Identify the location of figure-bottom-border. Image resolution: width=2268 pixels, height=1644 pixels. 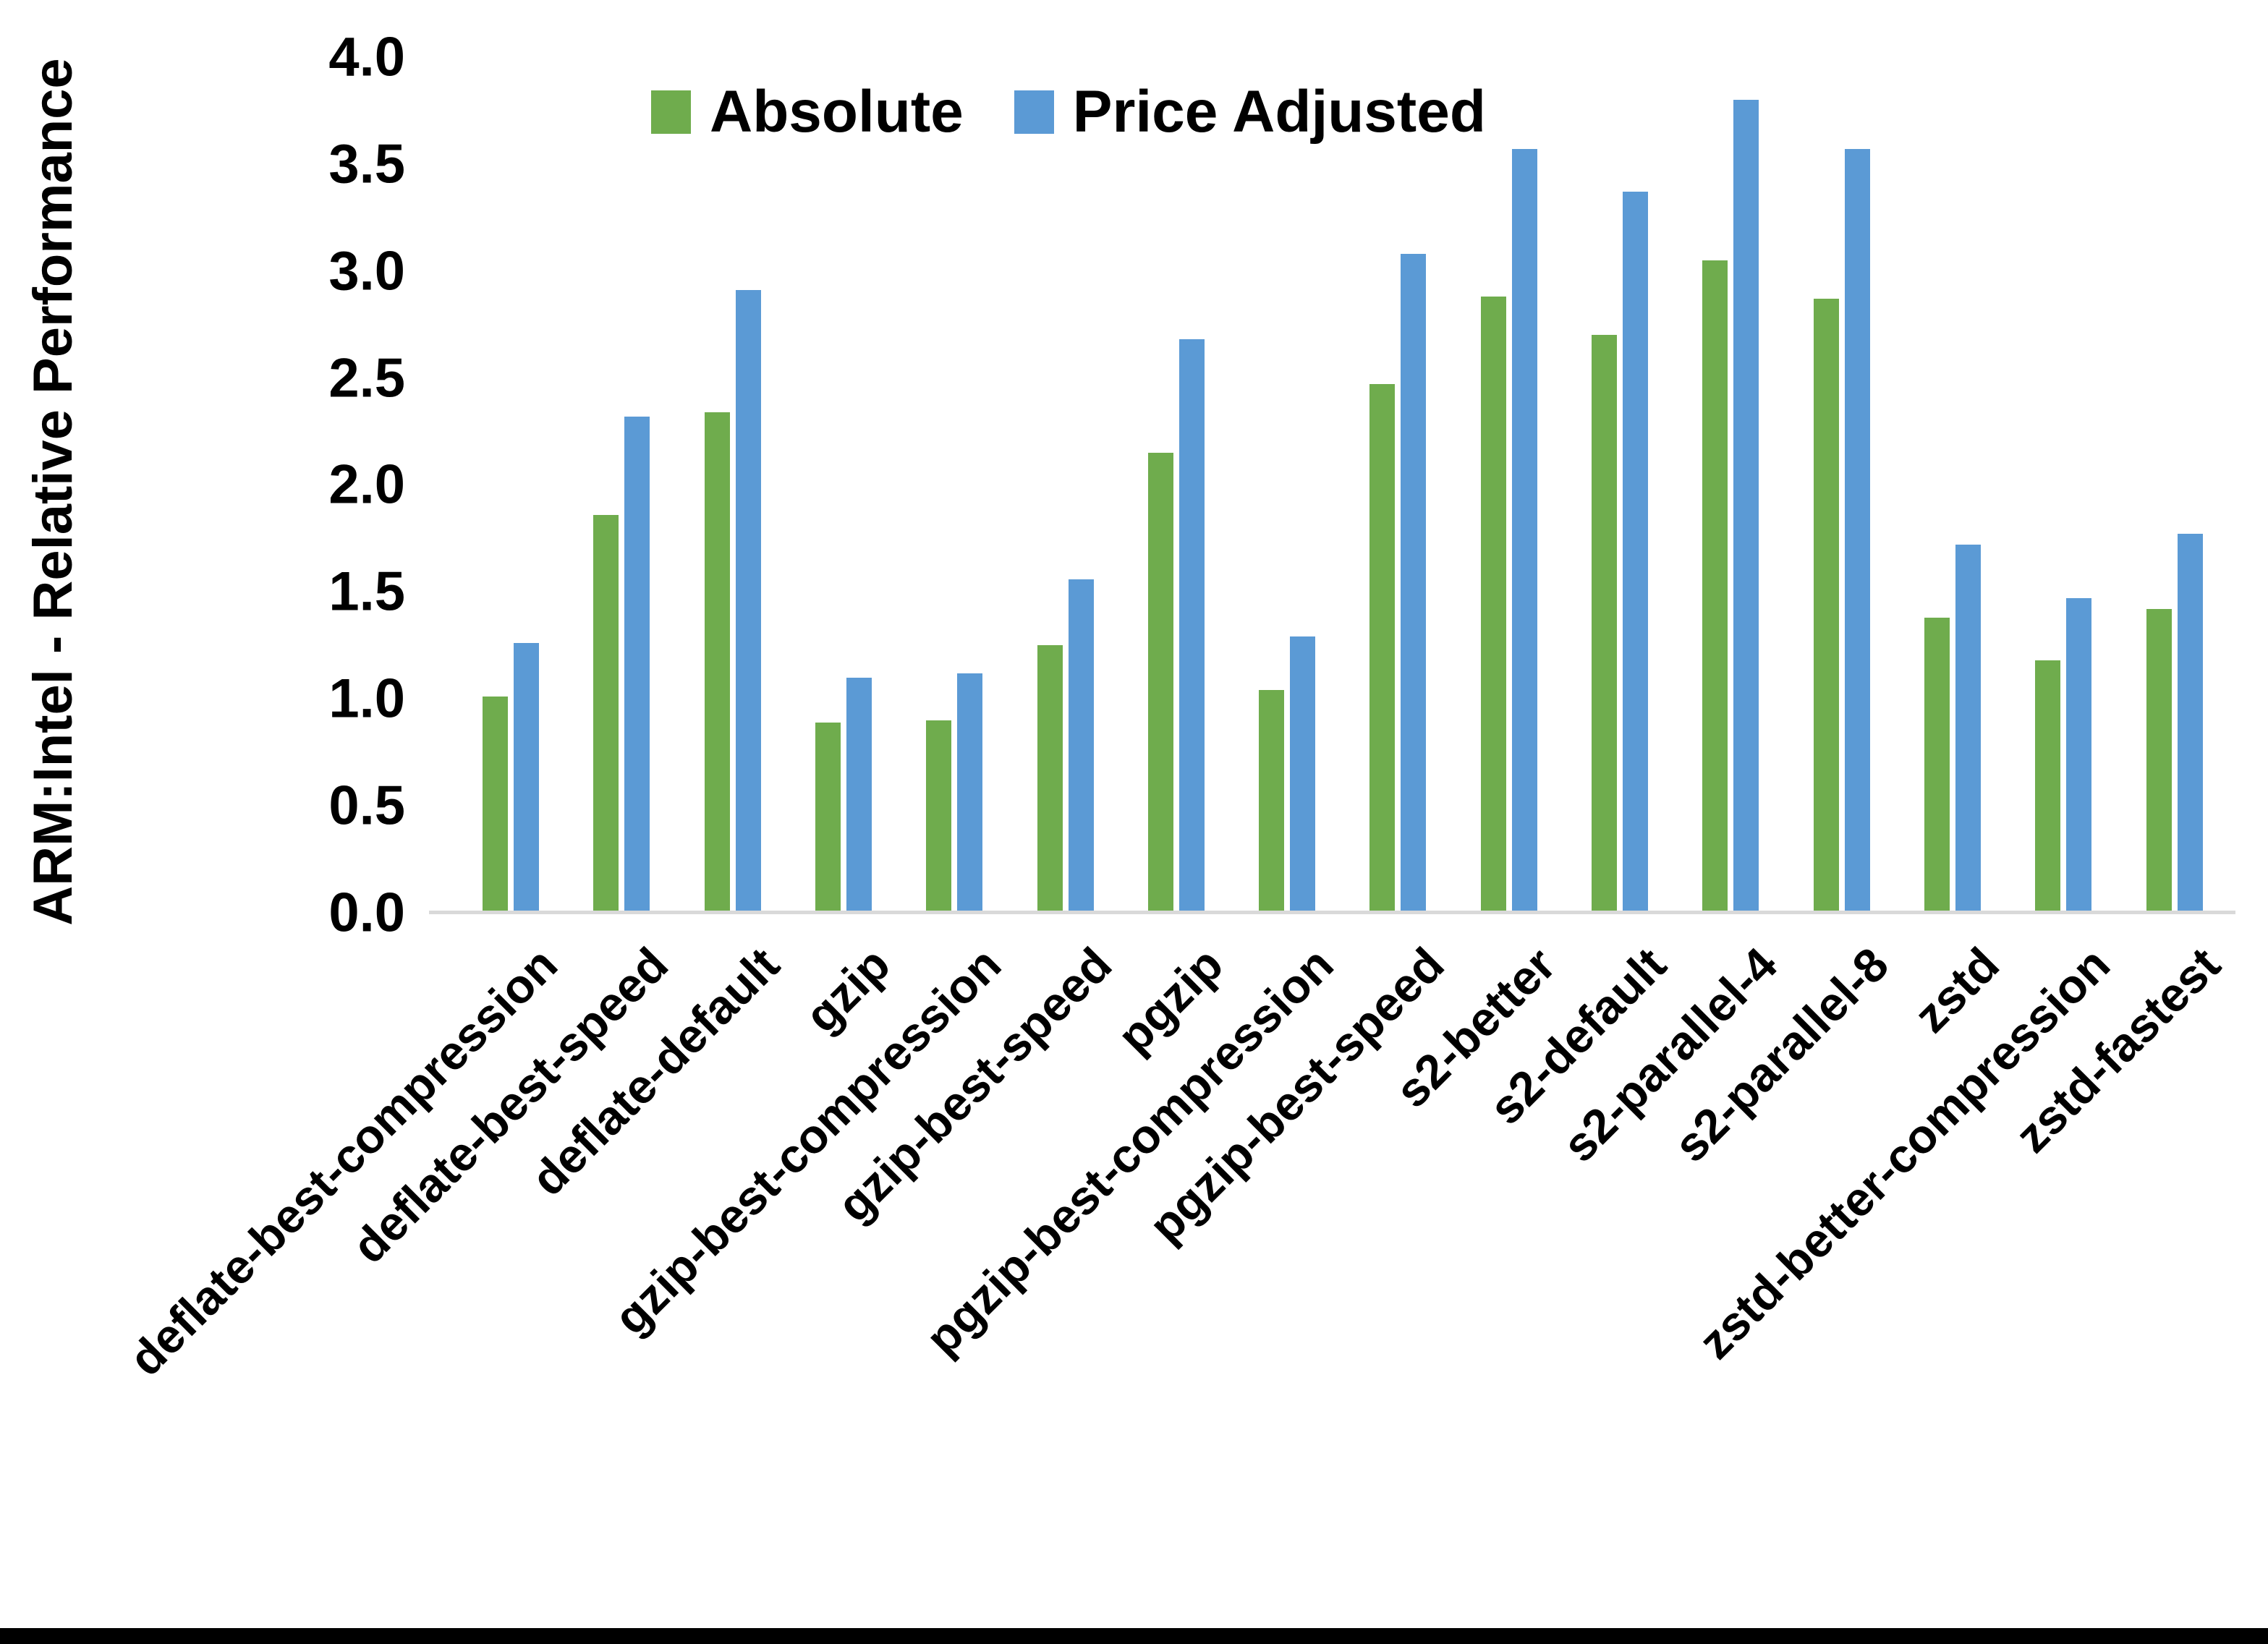
(1134, 1636).